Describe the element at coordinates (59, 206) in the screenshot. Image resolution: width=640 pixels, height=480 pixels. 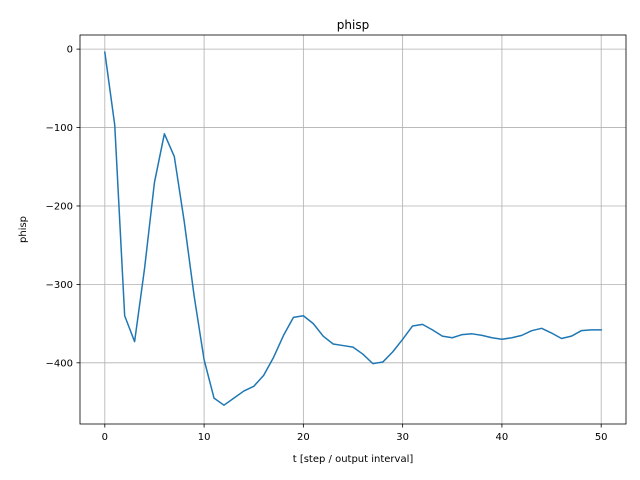
I see `y-tick-label: −200` at that location.